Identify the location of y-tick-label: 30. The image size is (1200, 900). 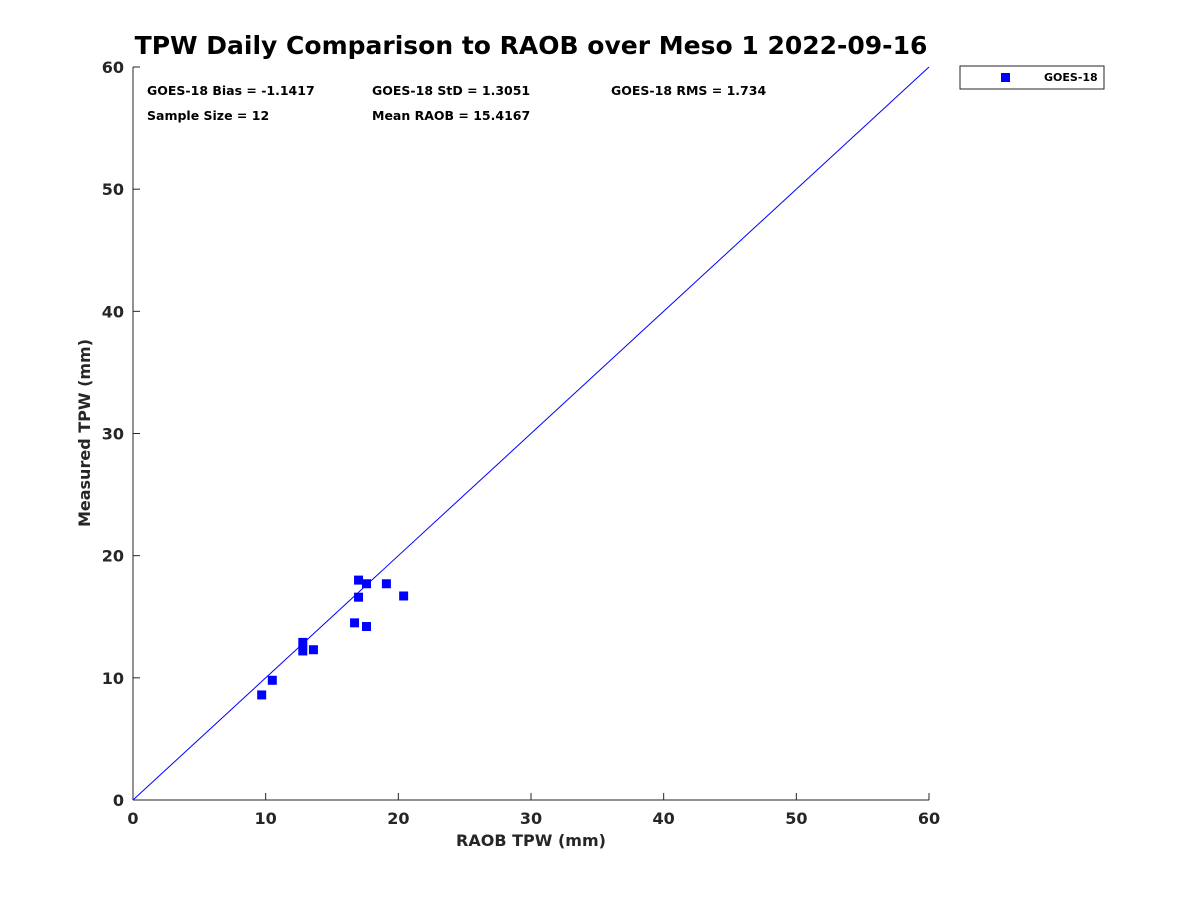
(113, 434).